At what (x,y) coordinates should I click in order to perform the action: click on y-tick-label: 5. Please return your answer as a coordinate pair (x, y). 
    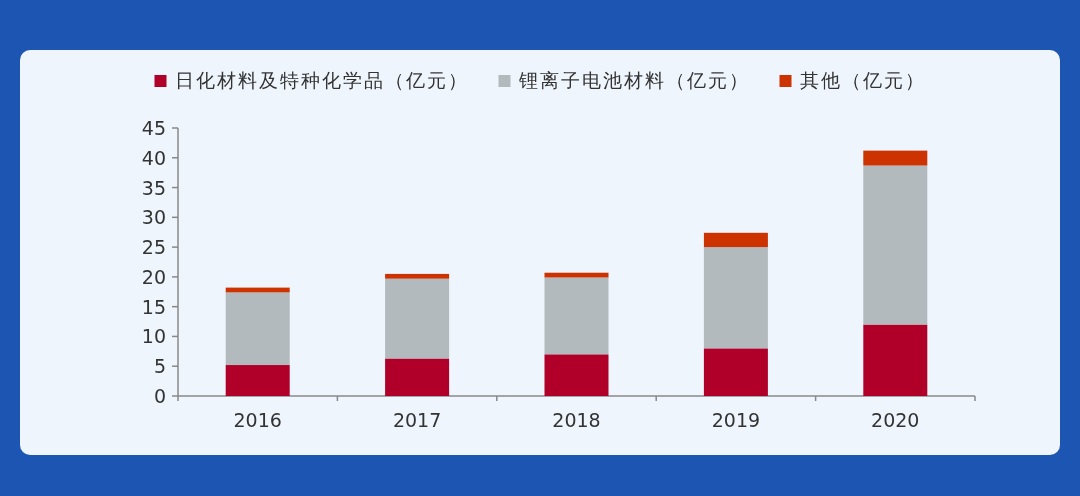
    Looking at the image, I should click on (159, 366).